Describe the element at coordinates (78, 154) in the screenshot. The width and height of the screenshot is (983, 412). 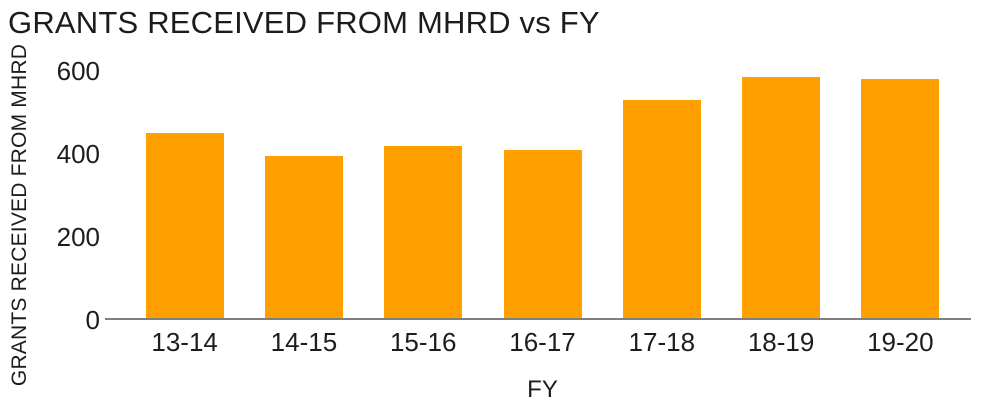
I see `y-tick-label: 400` at that location.